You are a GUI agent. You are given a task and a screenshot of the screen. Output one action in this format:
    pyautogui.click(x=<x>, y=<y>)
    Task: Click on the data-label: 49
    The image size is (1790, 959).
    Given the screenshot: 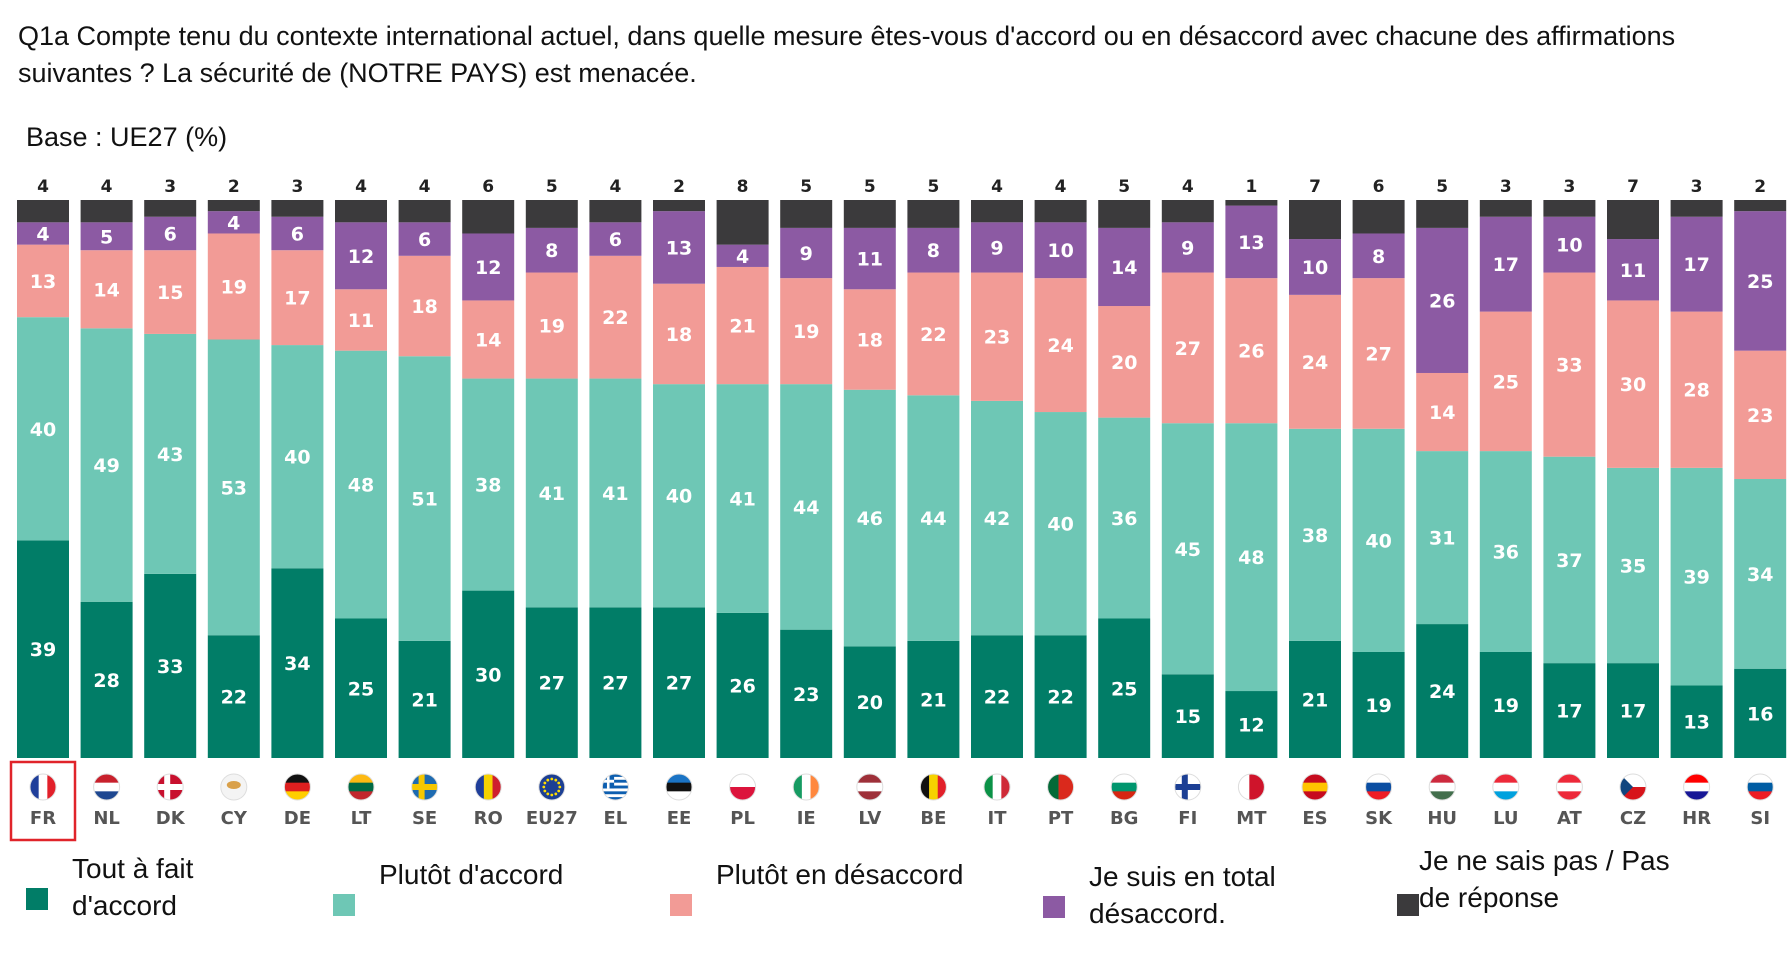 What is the action you would take?
    pyautogui.click(x=106, y=466)
    